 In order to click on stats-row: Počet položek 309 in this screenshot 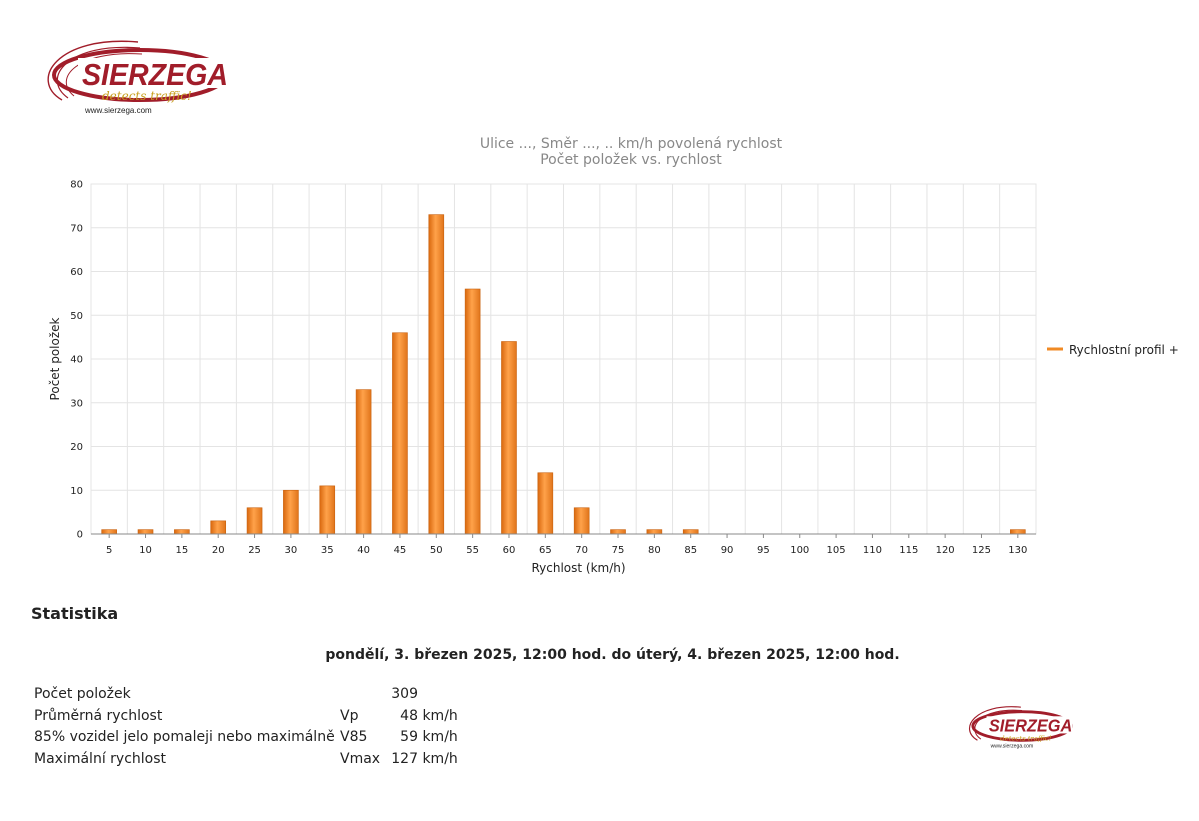, I will do `click(246, 695)`.